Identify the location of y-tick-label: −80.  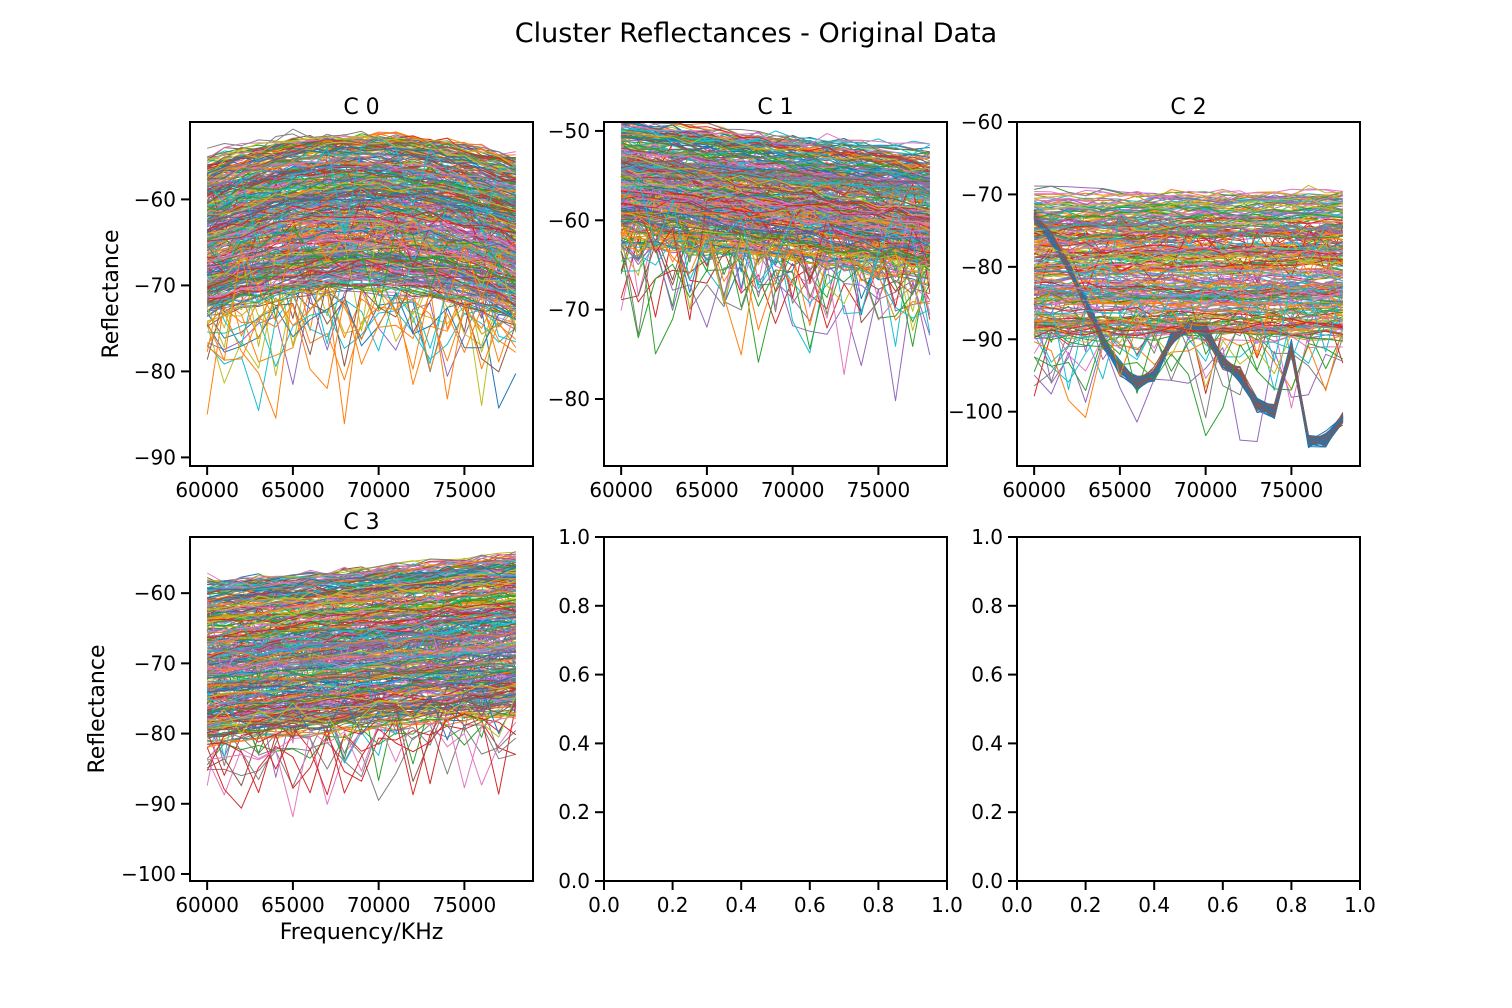
(982, 267).